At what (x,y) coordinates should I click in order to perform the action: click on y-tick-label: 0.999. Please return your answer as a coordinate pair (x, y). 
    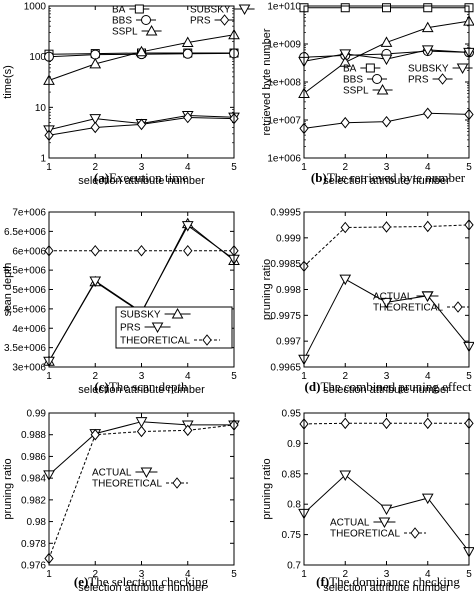
    Looking at the image, I should click on (288, 238).